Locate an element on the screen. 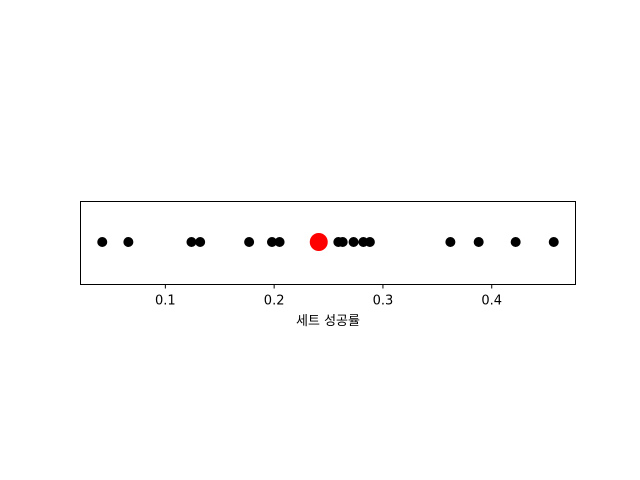 This screenshot has height=480, width=640. plot-area is located at coordinates (328, 243).